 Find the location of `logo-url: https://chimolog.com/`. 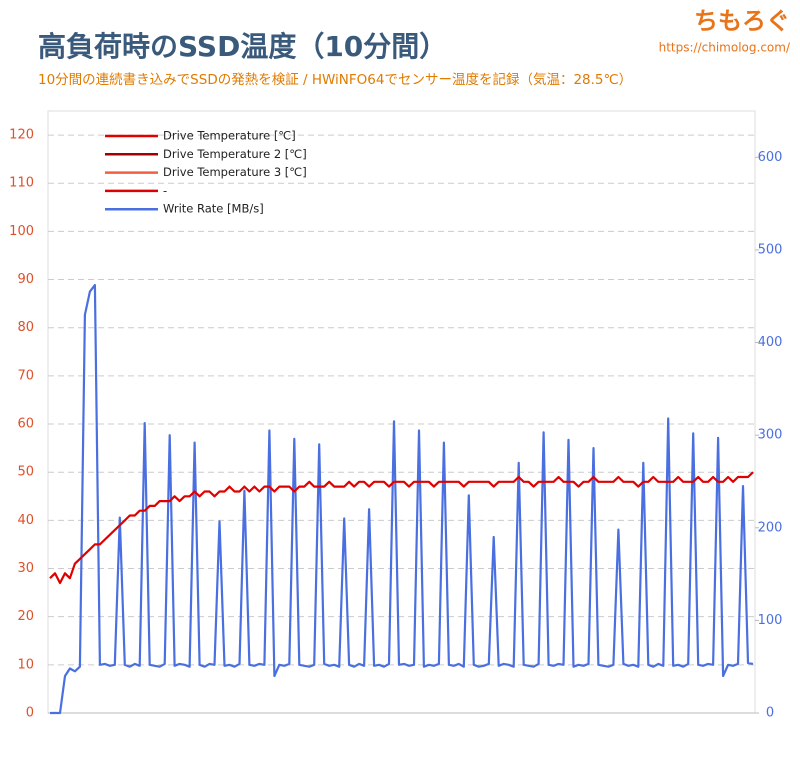

logo-url: https://chimolog.com/ is located at coordinates (725, 48).